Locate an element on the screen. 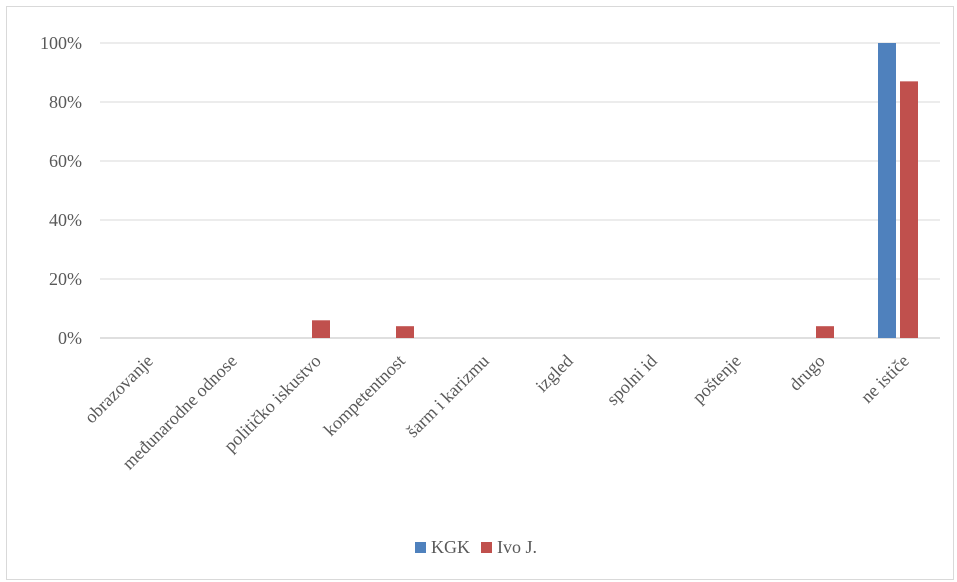 This screenshot has height=582, width=957. y-axis-ticks: 0% 20% 40% 60% 80% 100% is located at coordinates (61, 190).